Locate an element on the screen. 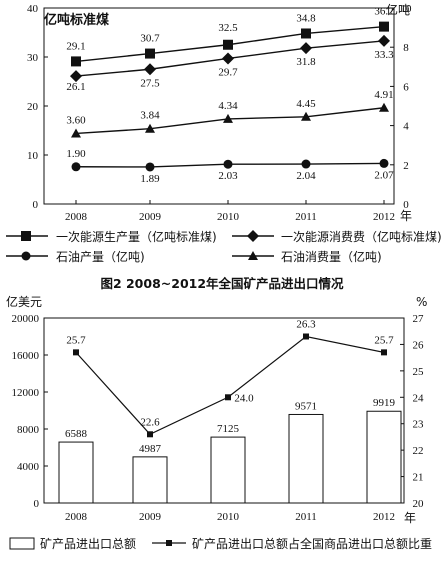  chart1-y-left-tick-label: 20 is located at coordinates (33, 107).